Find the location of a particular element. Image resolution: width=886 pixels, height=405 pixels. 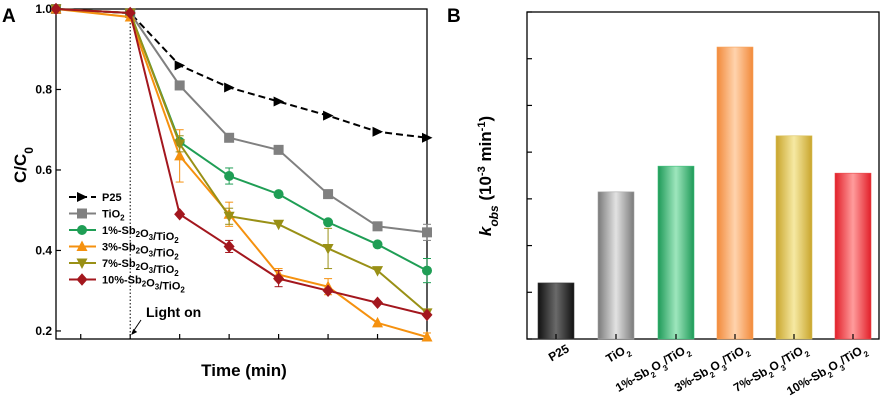

legend-item: P25 is located at coordinates (95, 198).